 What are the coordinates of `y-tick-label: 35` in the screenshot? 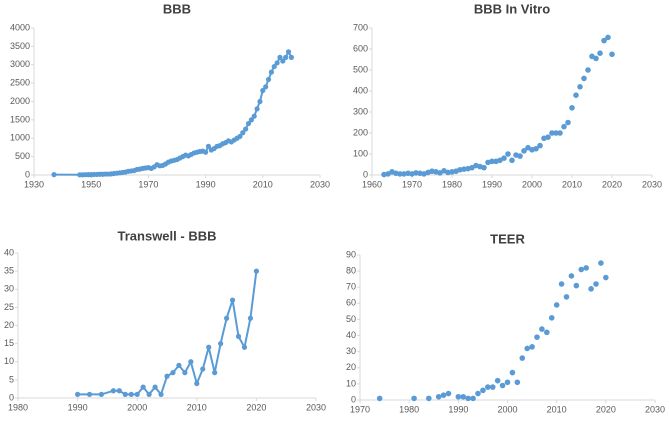 It's located at (9, 271).